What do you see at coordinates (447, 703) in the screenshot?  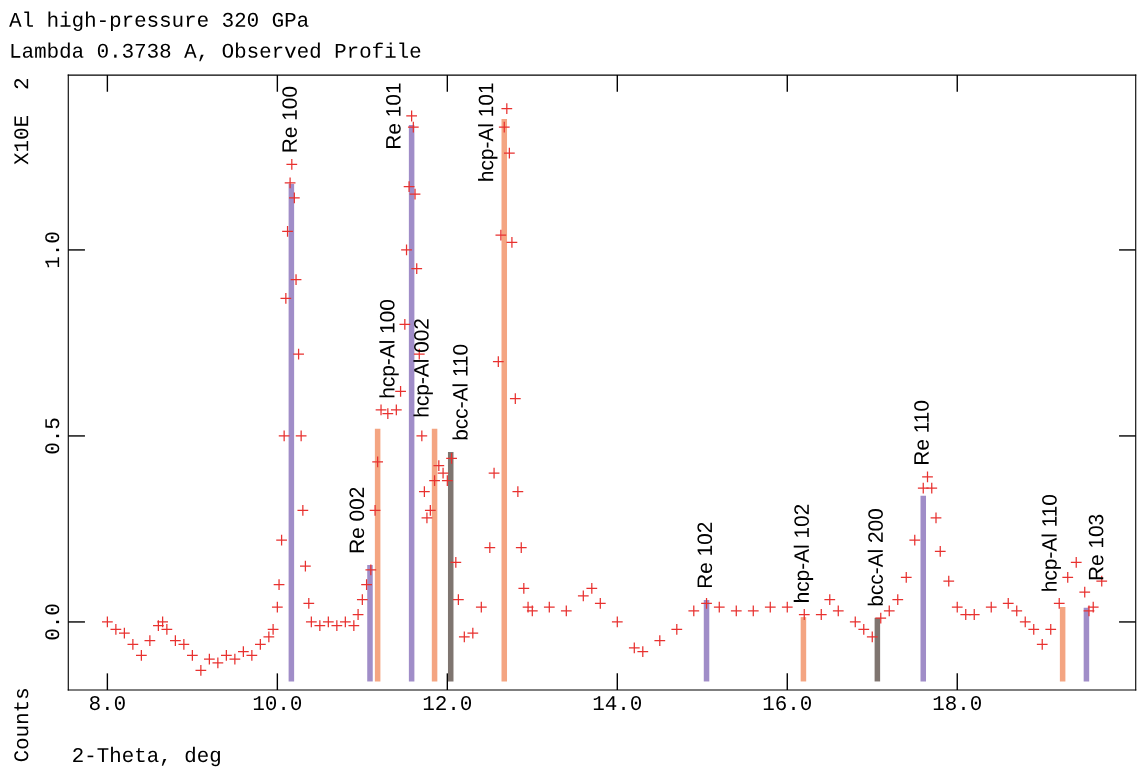 I see `x-tick-label: 12.0` at bounding box center [447, 703].